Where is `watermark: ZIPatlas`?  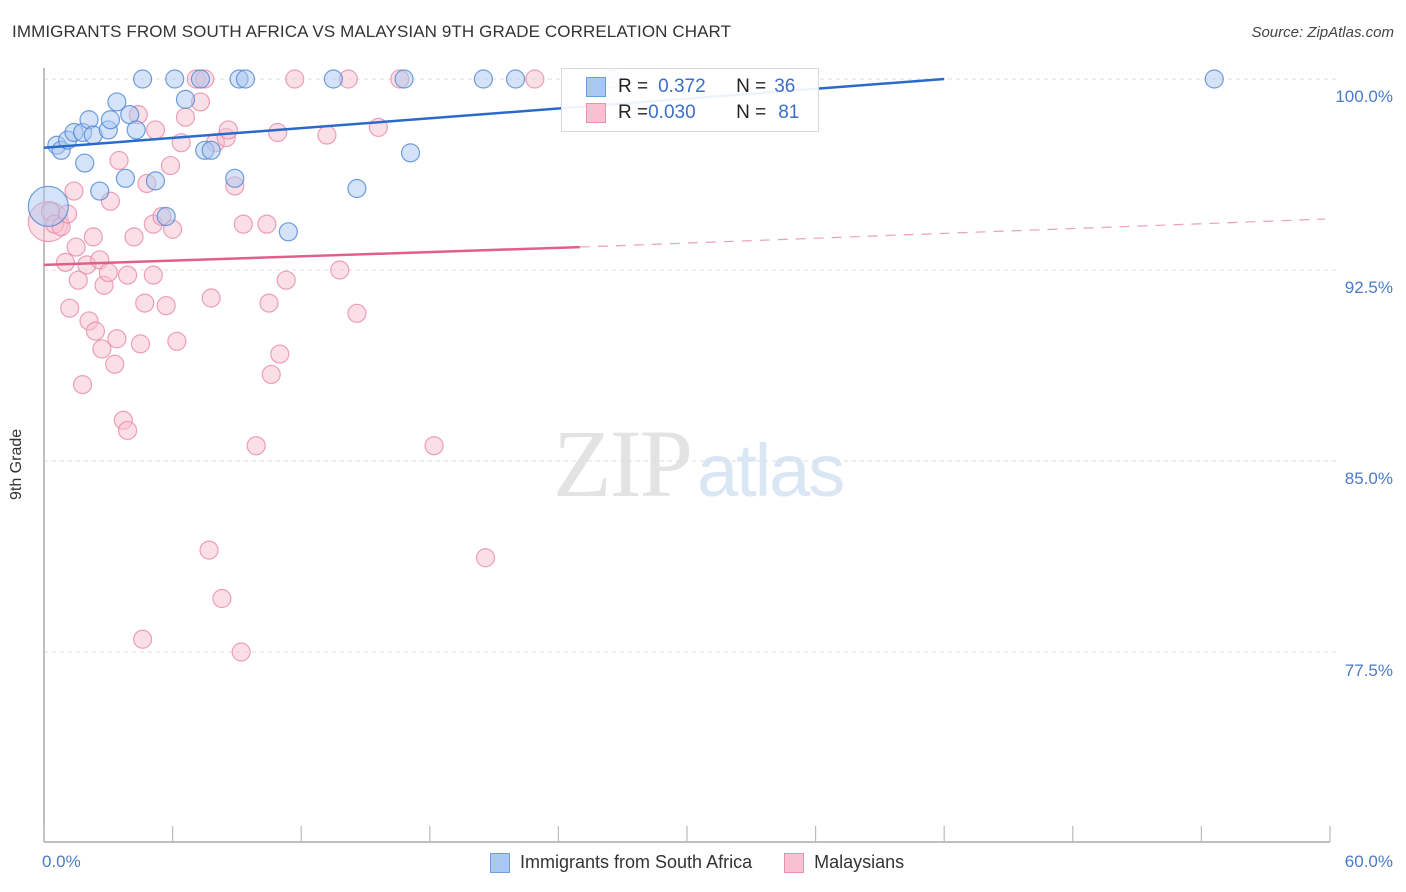 watermark: ZIPatlas is located at coordinates (699, 463).